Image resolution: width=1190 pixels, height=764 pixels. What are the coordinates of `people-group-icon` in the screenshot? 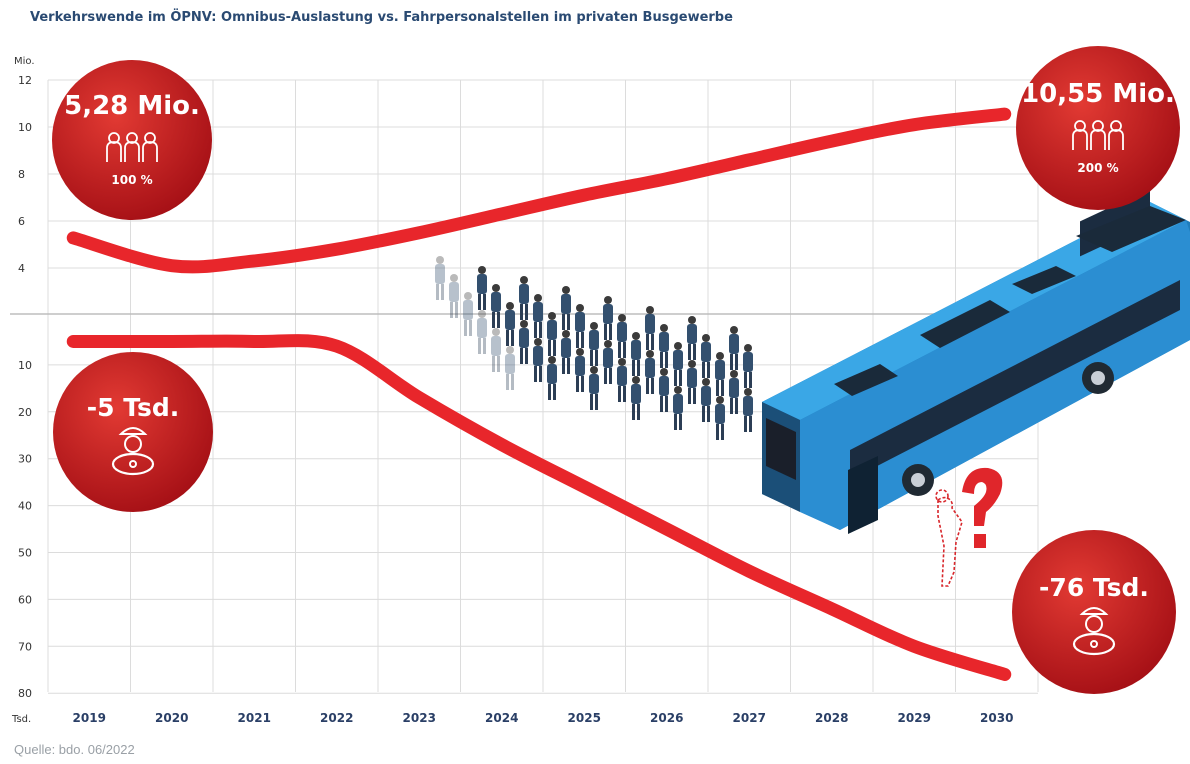 It's located at (1098, 135).